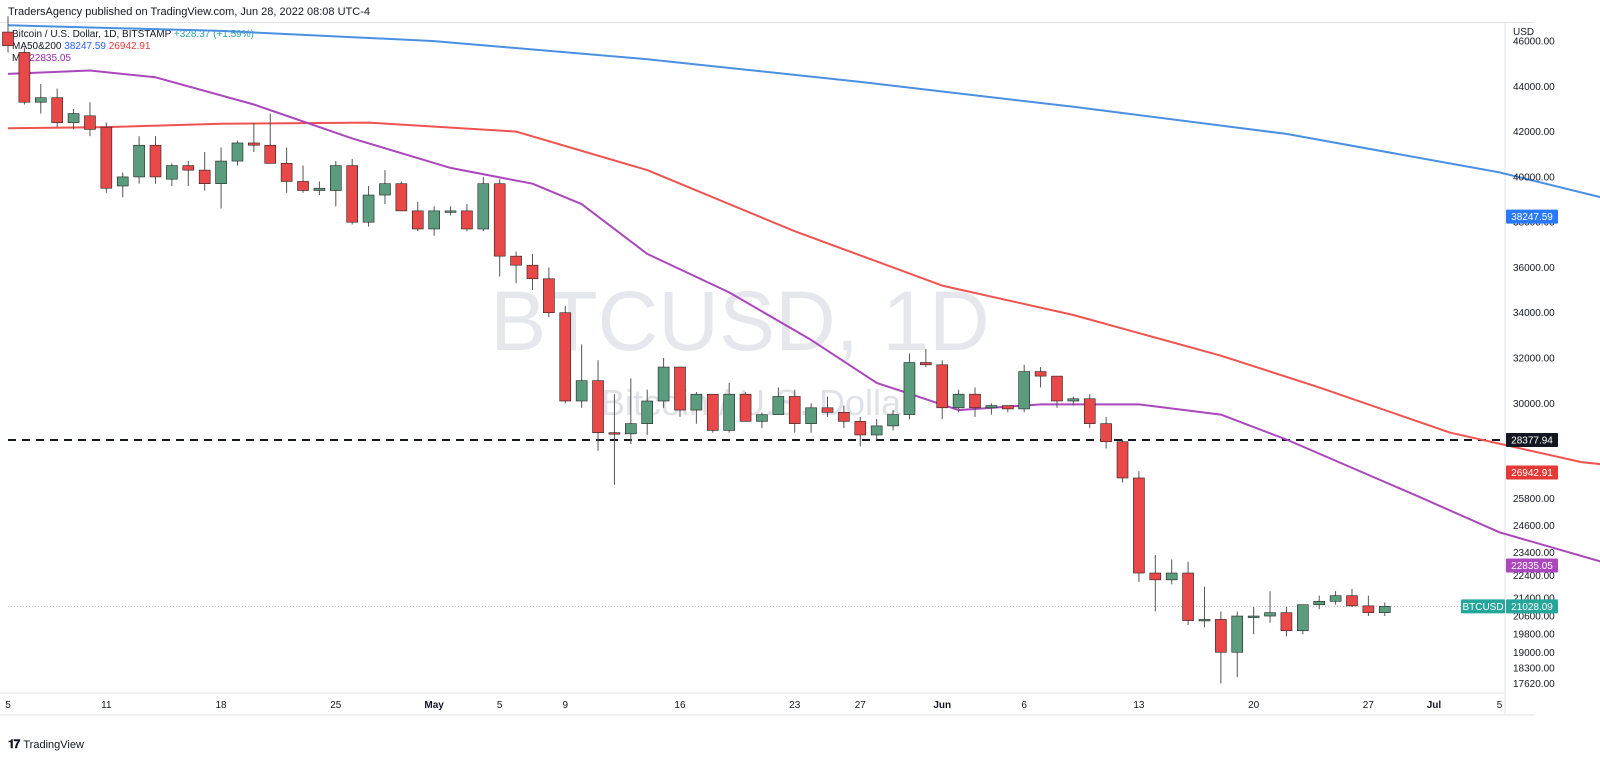  What do you see at coordinates (1139, 705) in the screenshot?
I see `time-tick-label: 13` at bounding box center [1139, 705].